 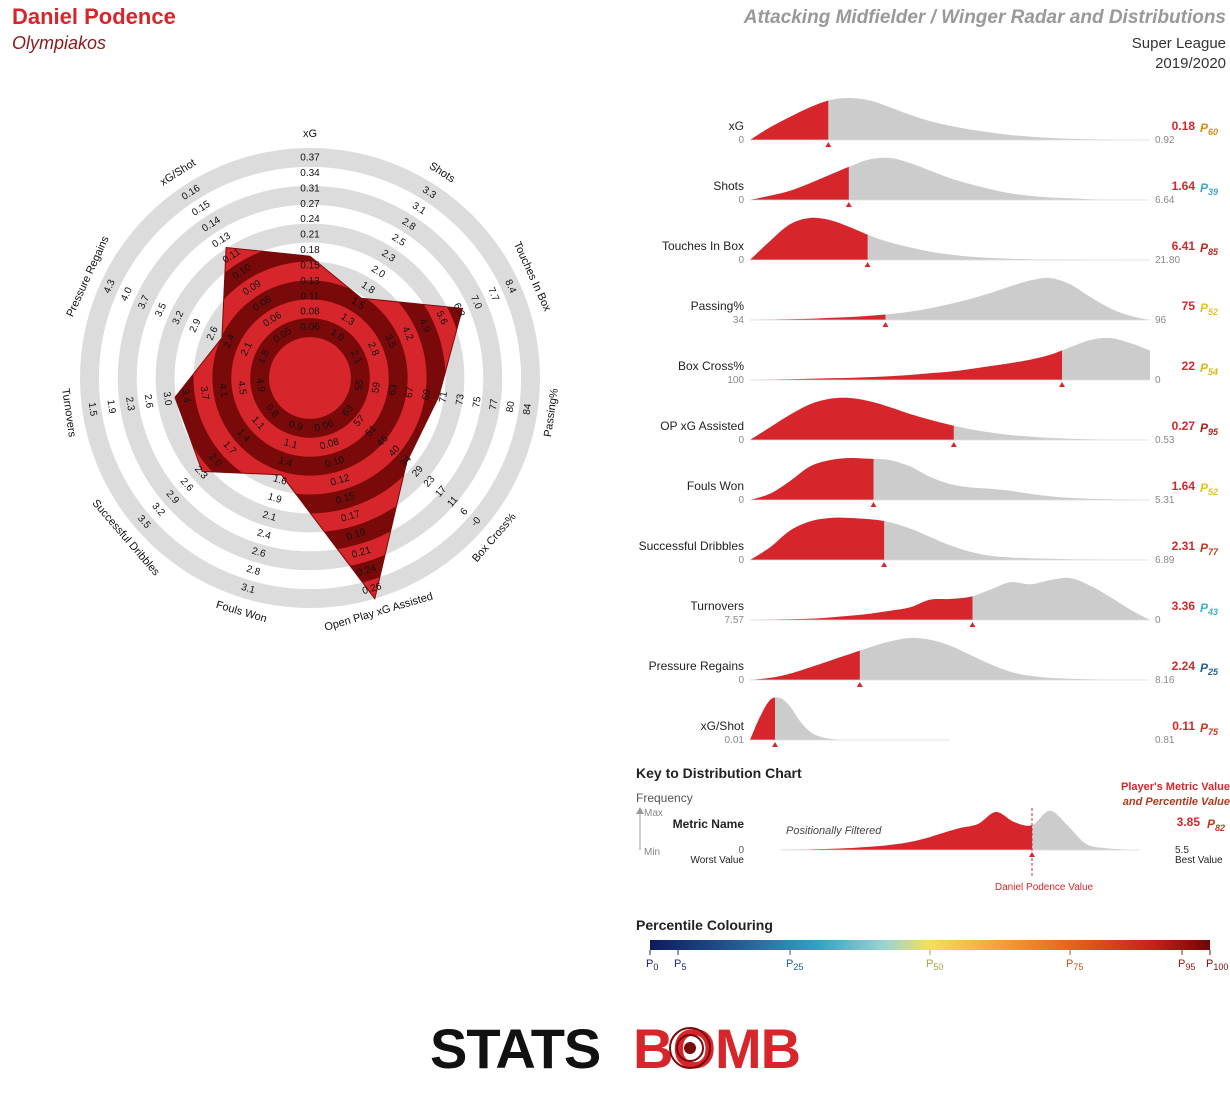 I want to click on distribution-max-value: 6.89, so click(x=1165, y=560).